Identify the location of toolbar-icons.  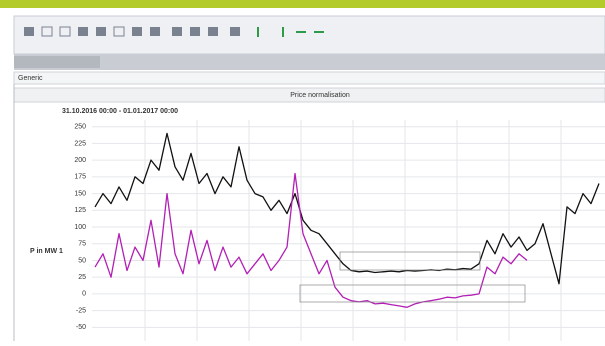
(132, 31).